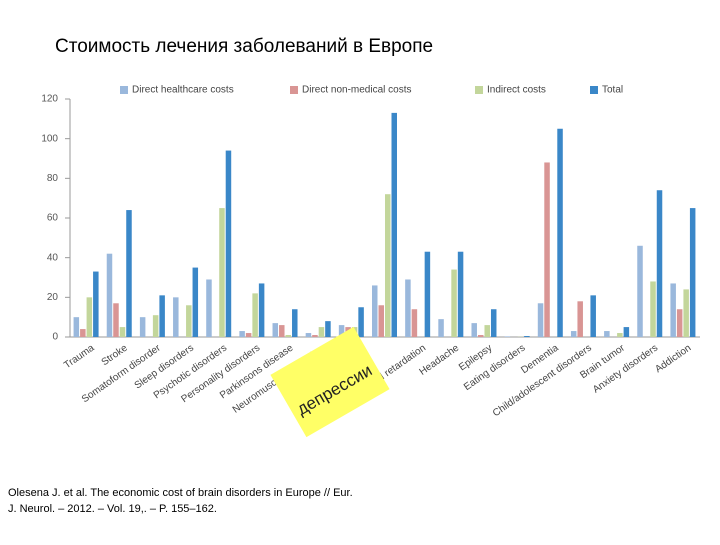  Describe the element at coordinates (495, 368) in the screenshot. I see `x-tick-label: Eating disorders` at that location.